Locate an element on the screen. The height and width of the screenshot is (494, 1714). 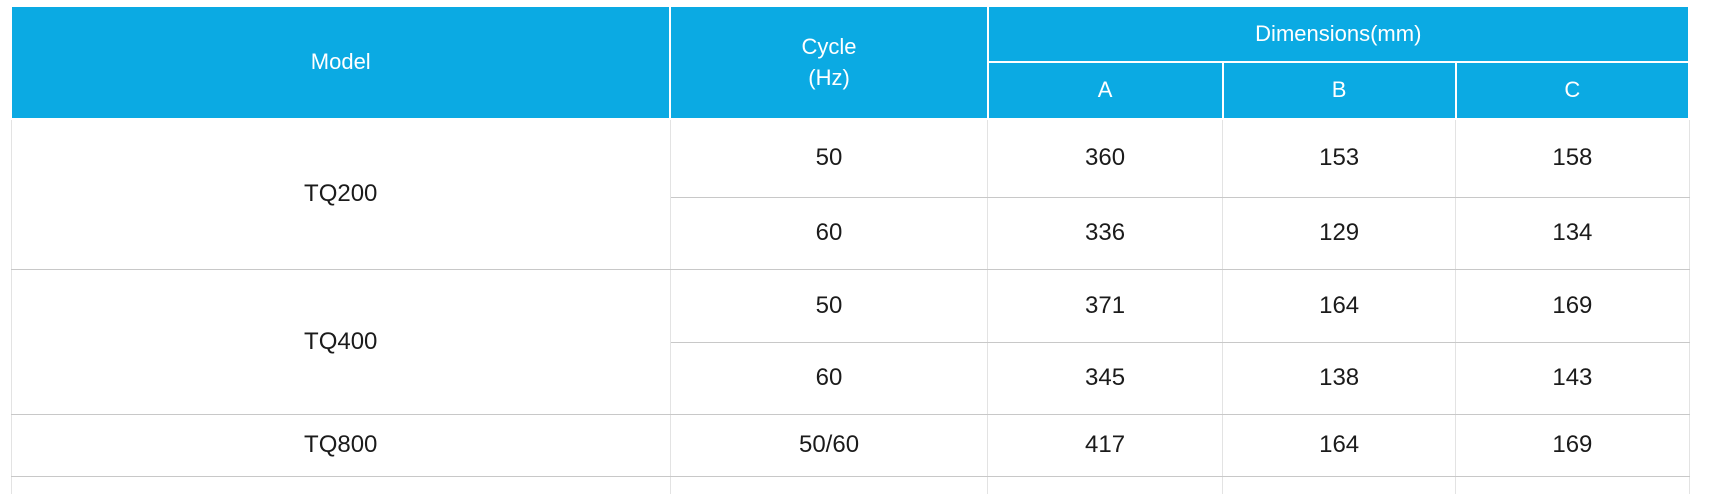
dim-a-cell: 360 is located at coordinates (1105, 158).